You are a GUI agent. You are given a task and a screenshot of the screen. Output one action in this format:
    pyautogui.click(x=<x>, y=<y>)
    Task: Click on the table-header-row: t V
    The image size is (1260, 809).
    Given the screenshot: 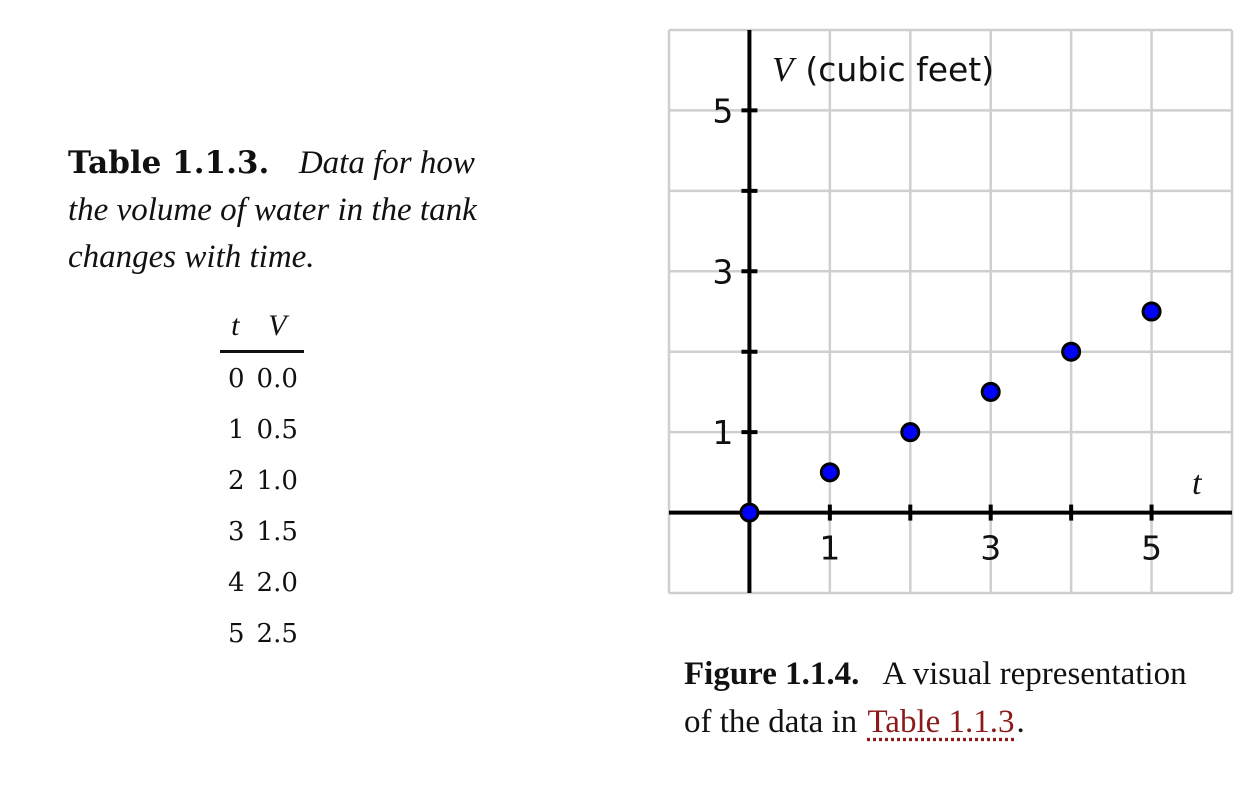 What is the action you would take?
    pyautogui.click(x=262, y=327)
    